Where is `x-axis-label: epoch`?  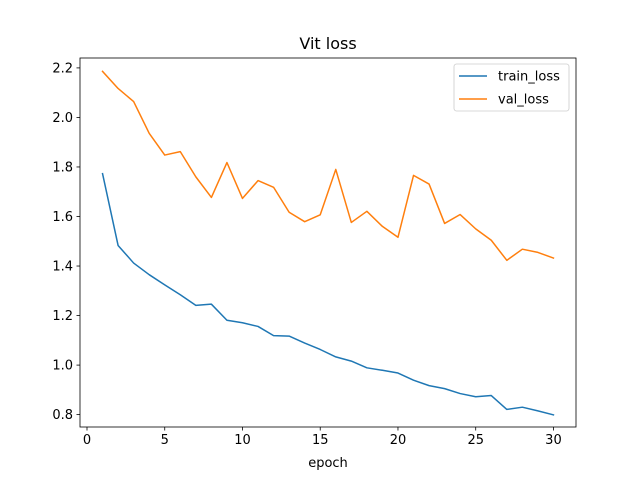 x-axis-label: epoch is located at coordinates (328, 463).